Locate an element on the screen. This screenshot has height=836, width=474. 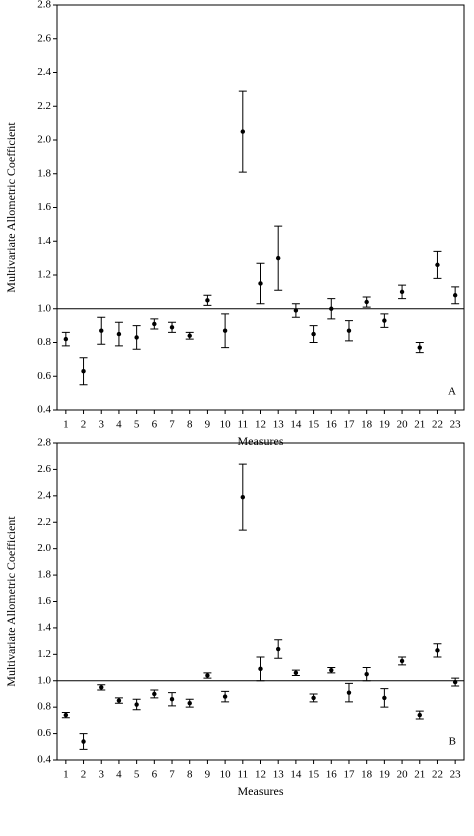
y-tick-label: 1.8 is located at coordinates (44, 575).